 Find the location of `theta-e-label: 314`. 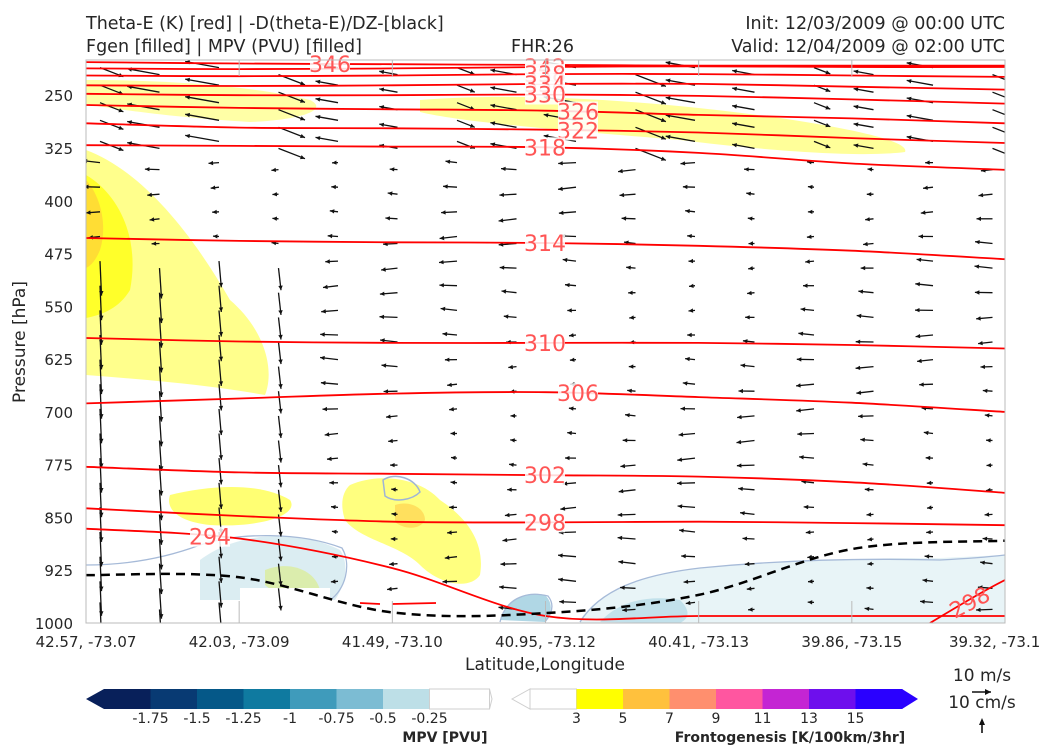

theta-e-label: 314 is located at coordinates (545, 244).